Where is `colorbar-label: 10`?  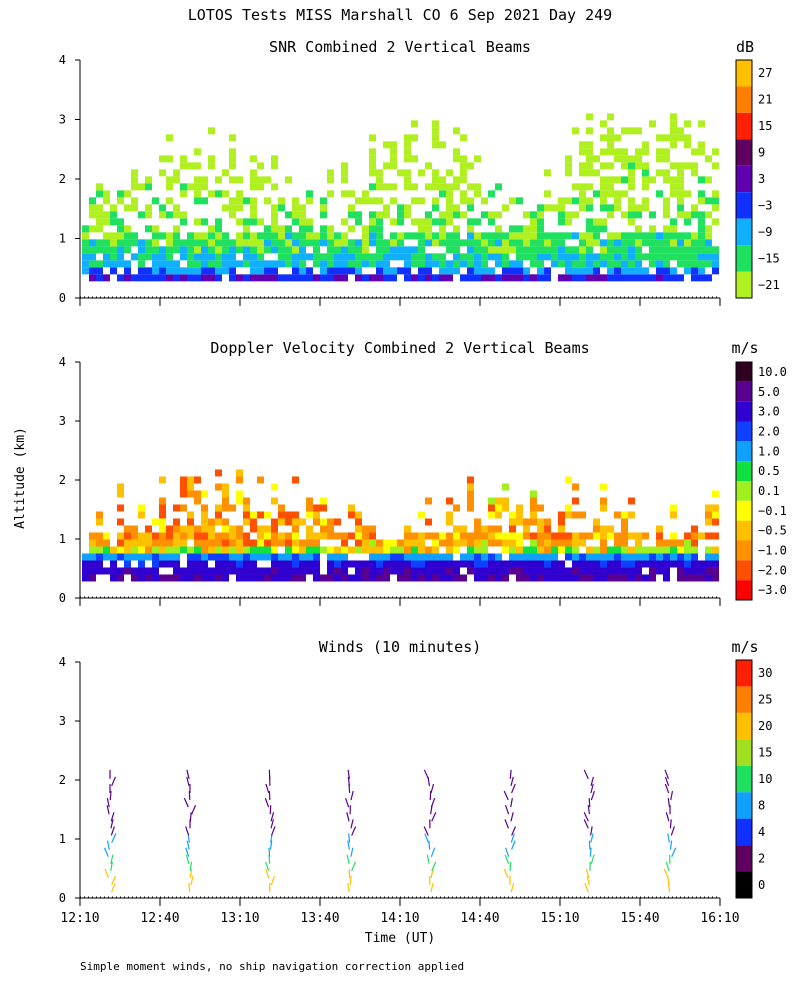 colorbar-label: 10 is located at coordinates (765, 779).